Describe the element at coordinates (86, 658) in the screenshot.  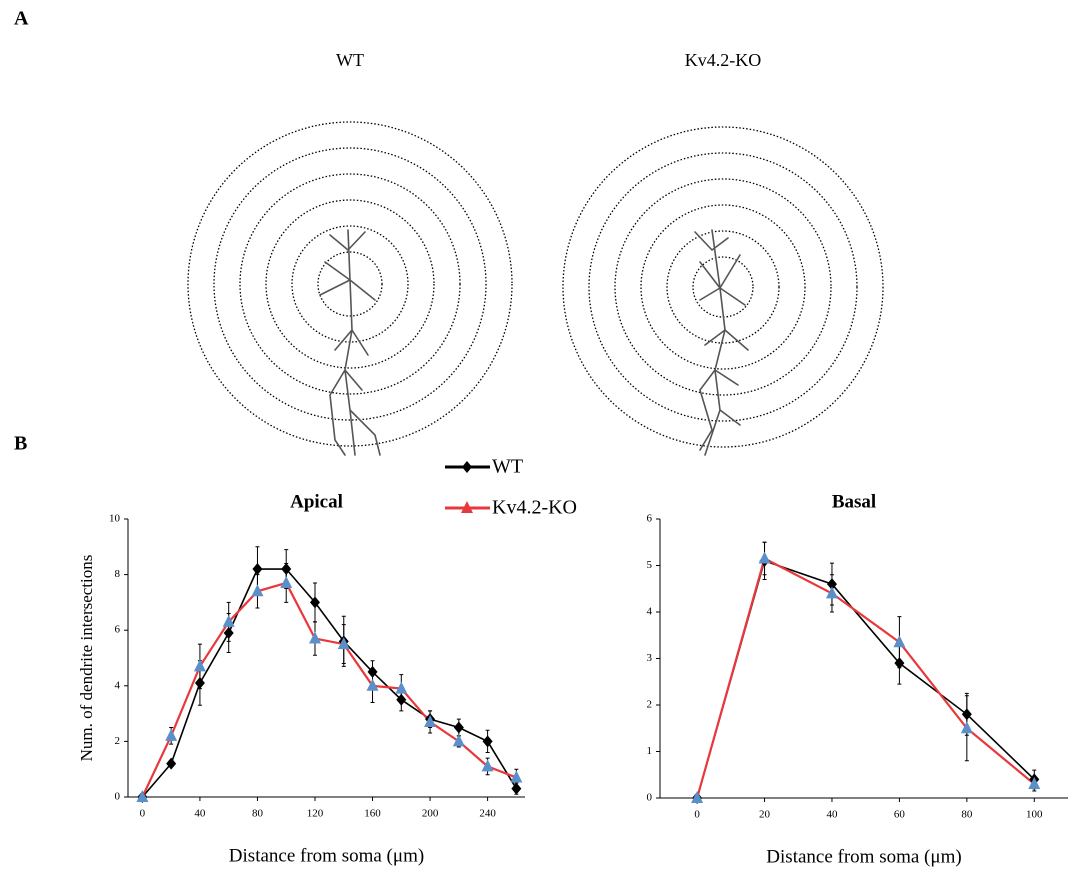
I see `y-axis-label: Num. of dendrite intersections` at that location.